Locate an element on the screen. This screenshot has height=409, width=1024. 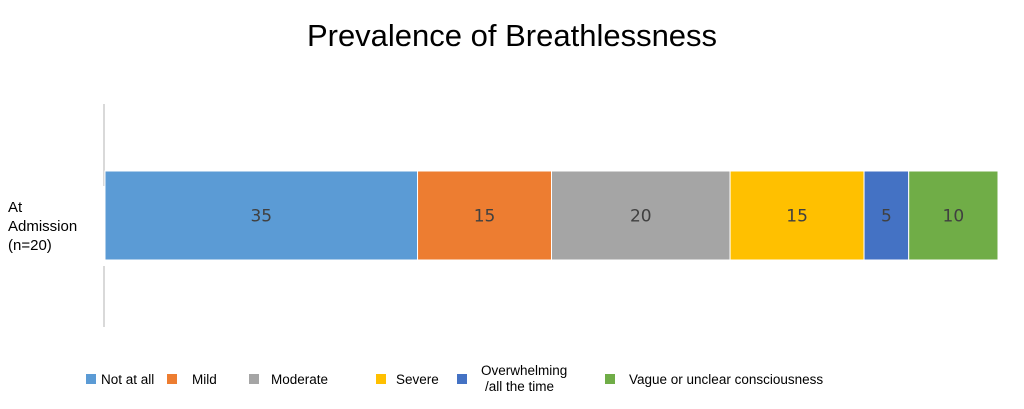
data-label-3: 15 is located at coordinates (797, 217).